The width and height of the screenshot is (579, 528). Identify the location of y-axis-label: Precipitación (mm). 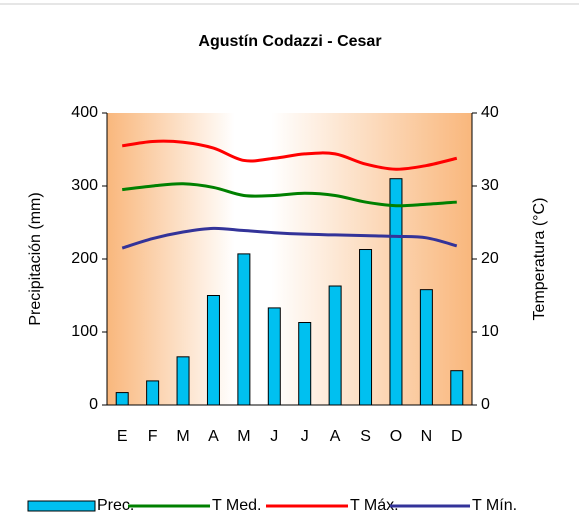
(35, 258).